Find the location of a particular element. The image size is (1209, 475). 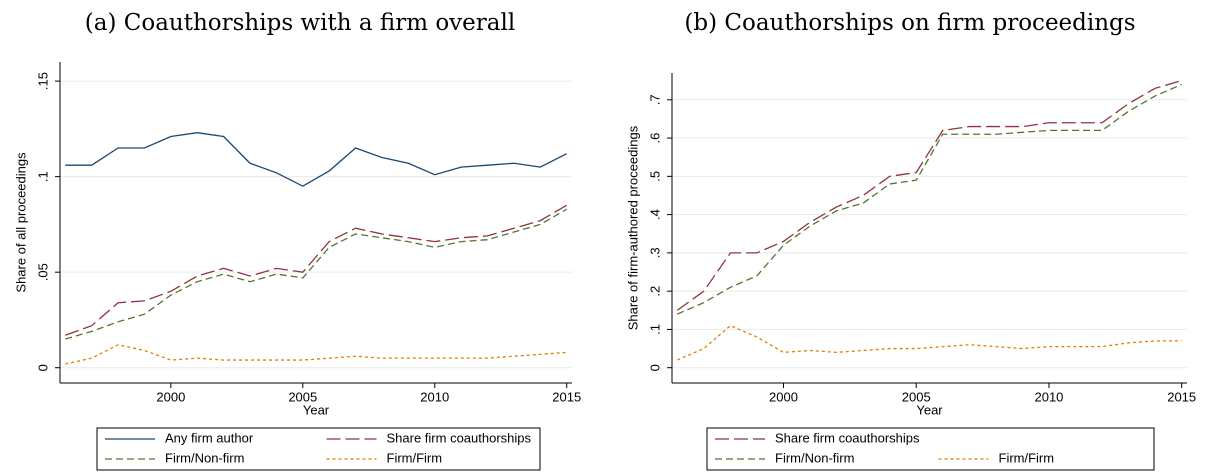

y-tick-label: .6 is located at coordinates (654, 138).